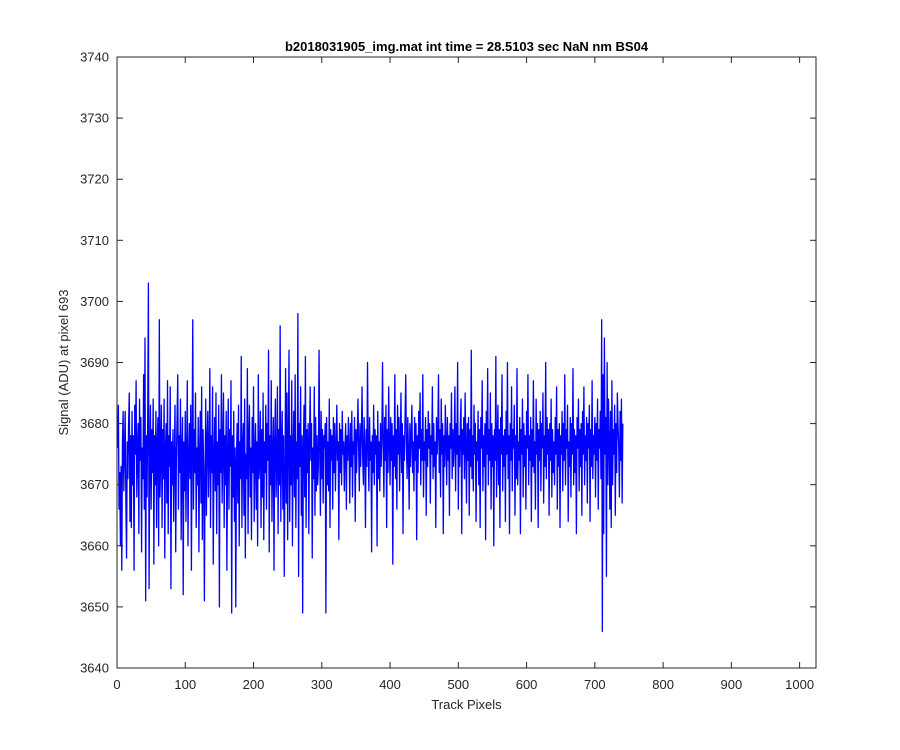 The width and height of the screenshot is (900, 750). Describe the element at coordinates (732, 684) in the screenshot. I see `x-tick-label: 900` at that location.